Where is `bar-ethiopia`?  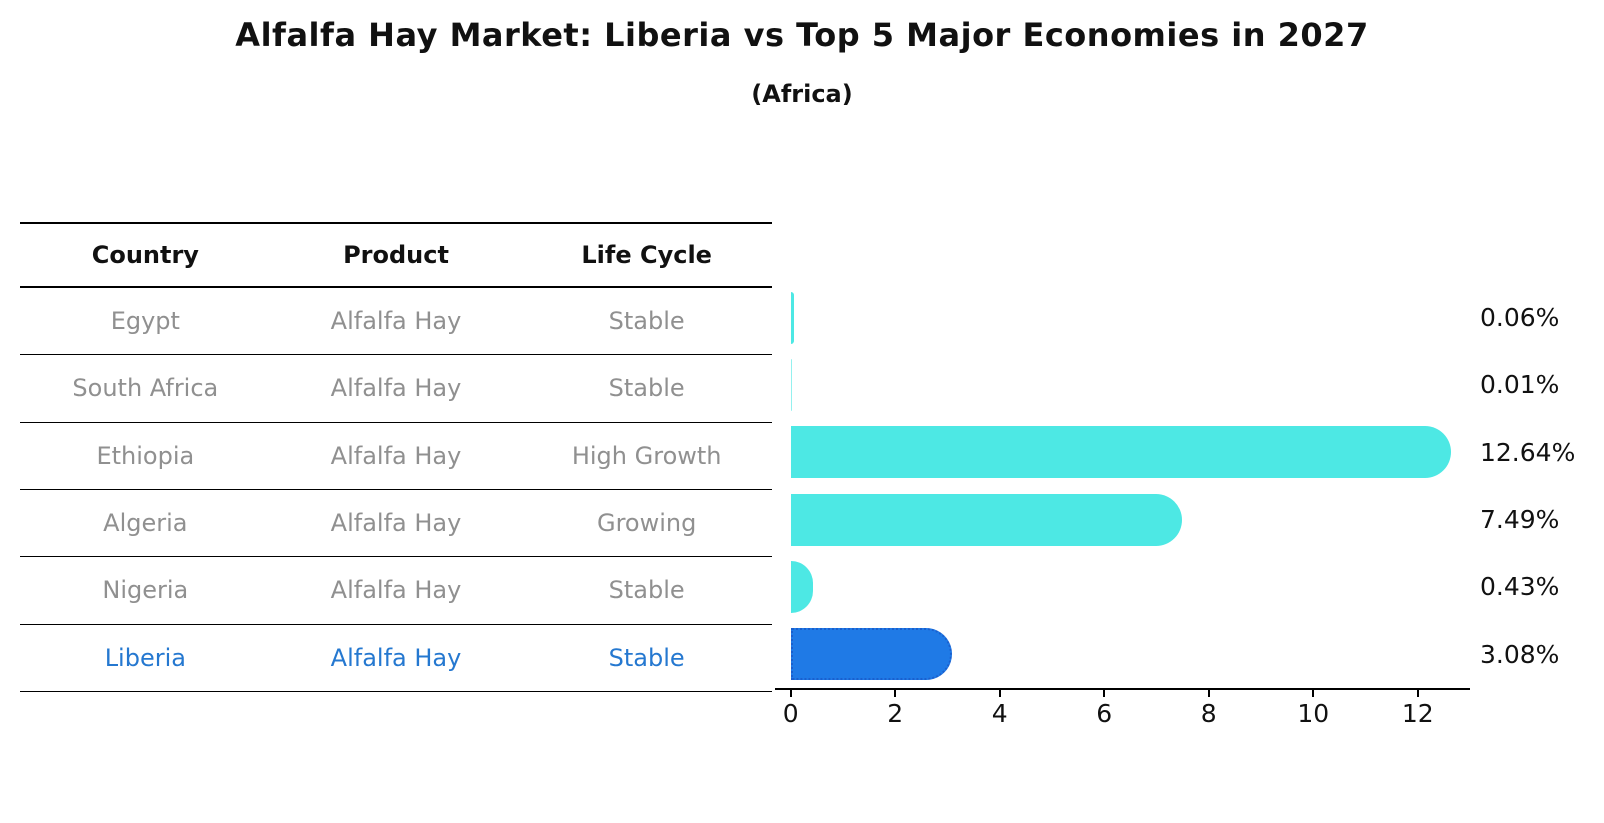 bar-ethiopia is located at coordinates (1121, 452).